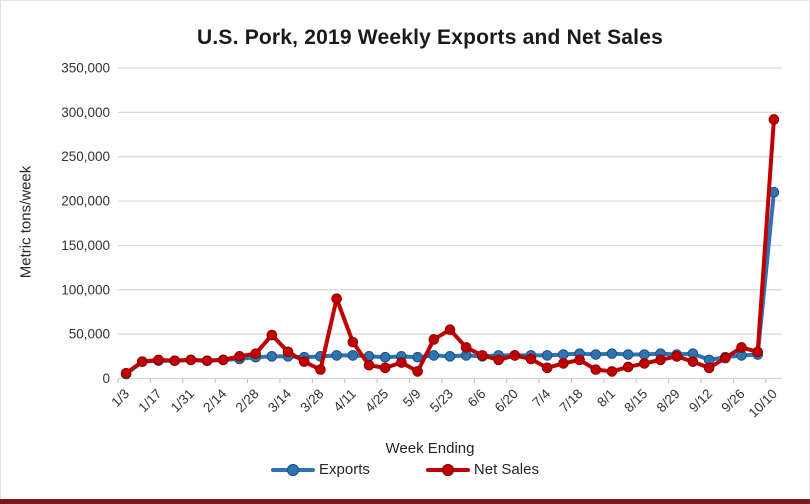 The width and height of the screenshot is (810, 504). I want to click on svg-text: 3/14, so click(280, 401).